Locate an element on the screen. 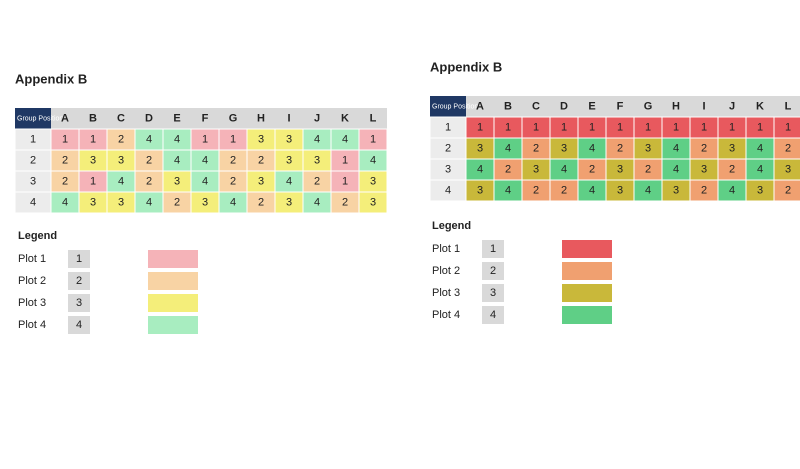  legend-label: Plot 2 is located at coordinates (446, 271).